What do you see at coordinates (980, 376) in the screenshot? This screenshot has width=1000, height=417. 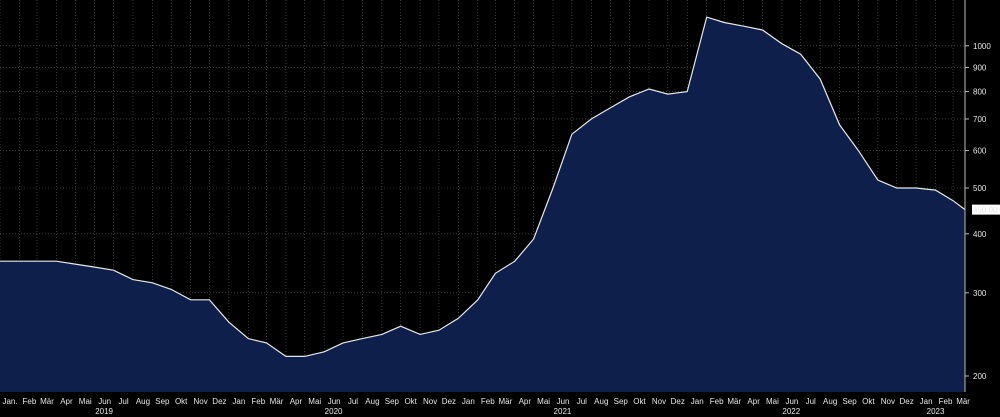 I see `y-tick-label: 200` at bounding box center [980, 376].